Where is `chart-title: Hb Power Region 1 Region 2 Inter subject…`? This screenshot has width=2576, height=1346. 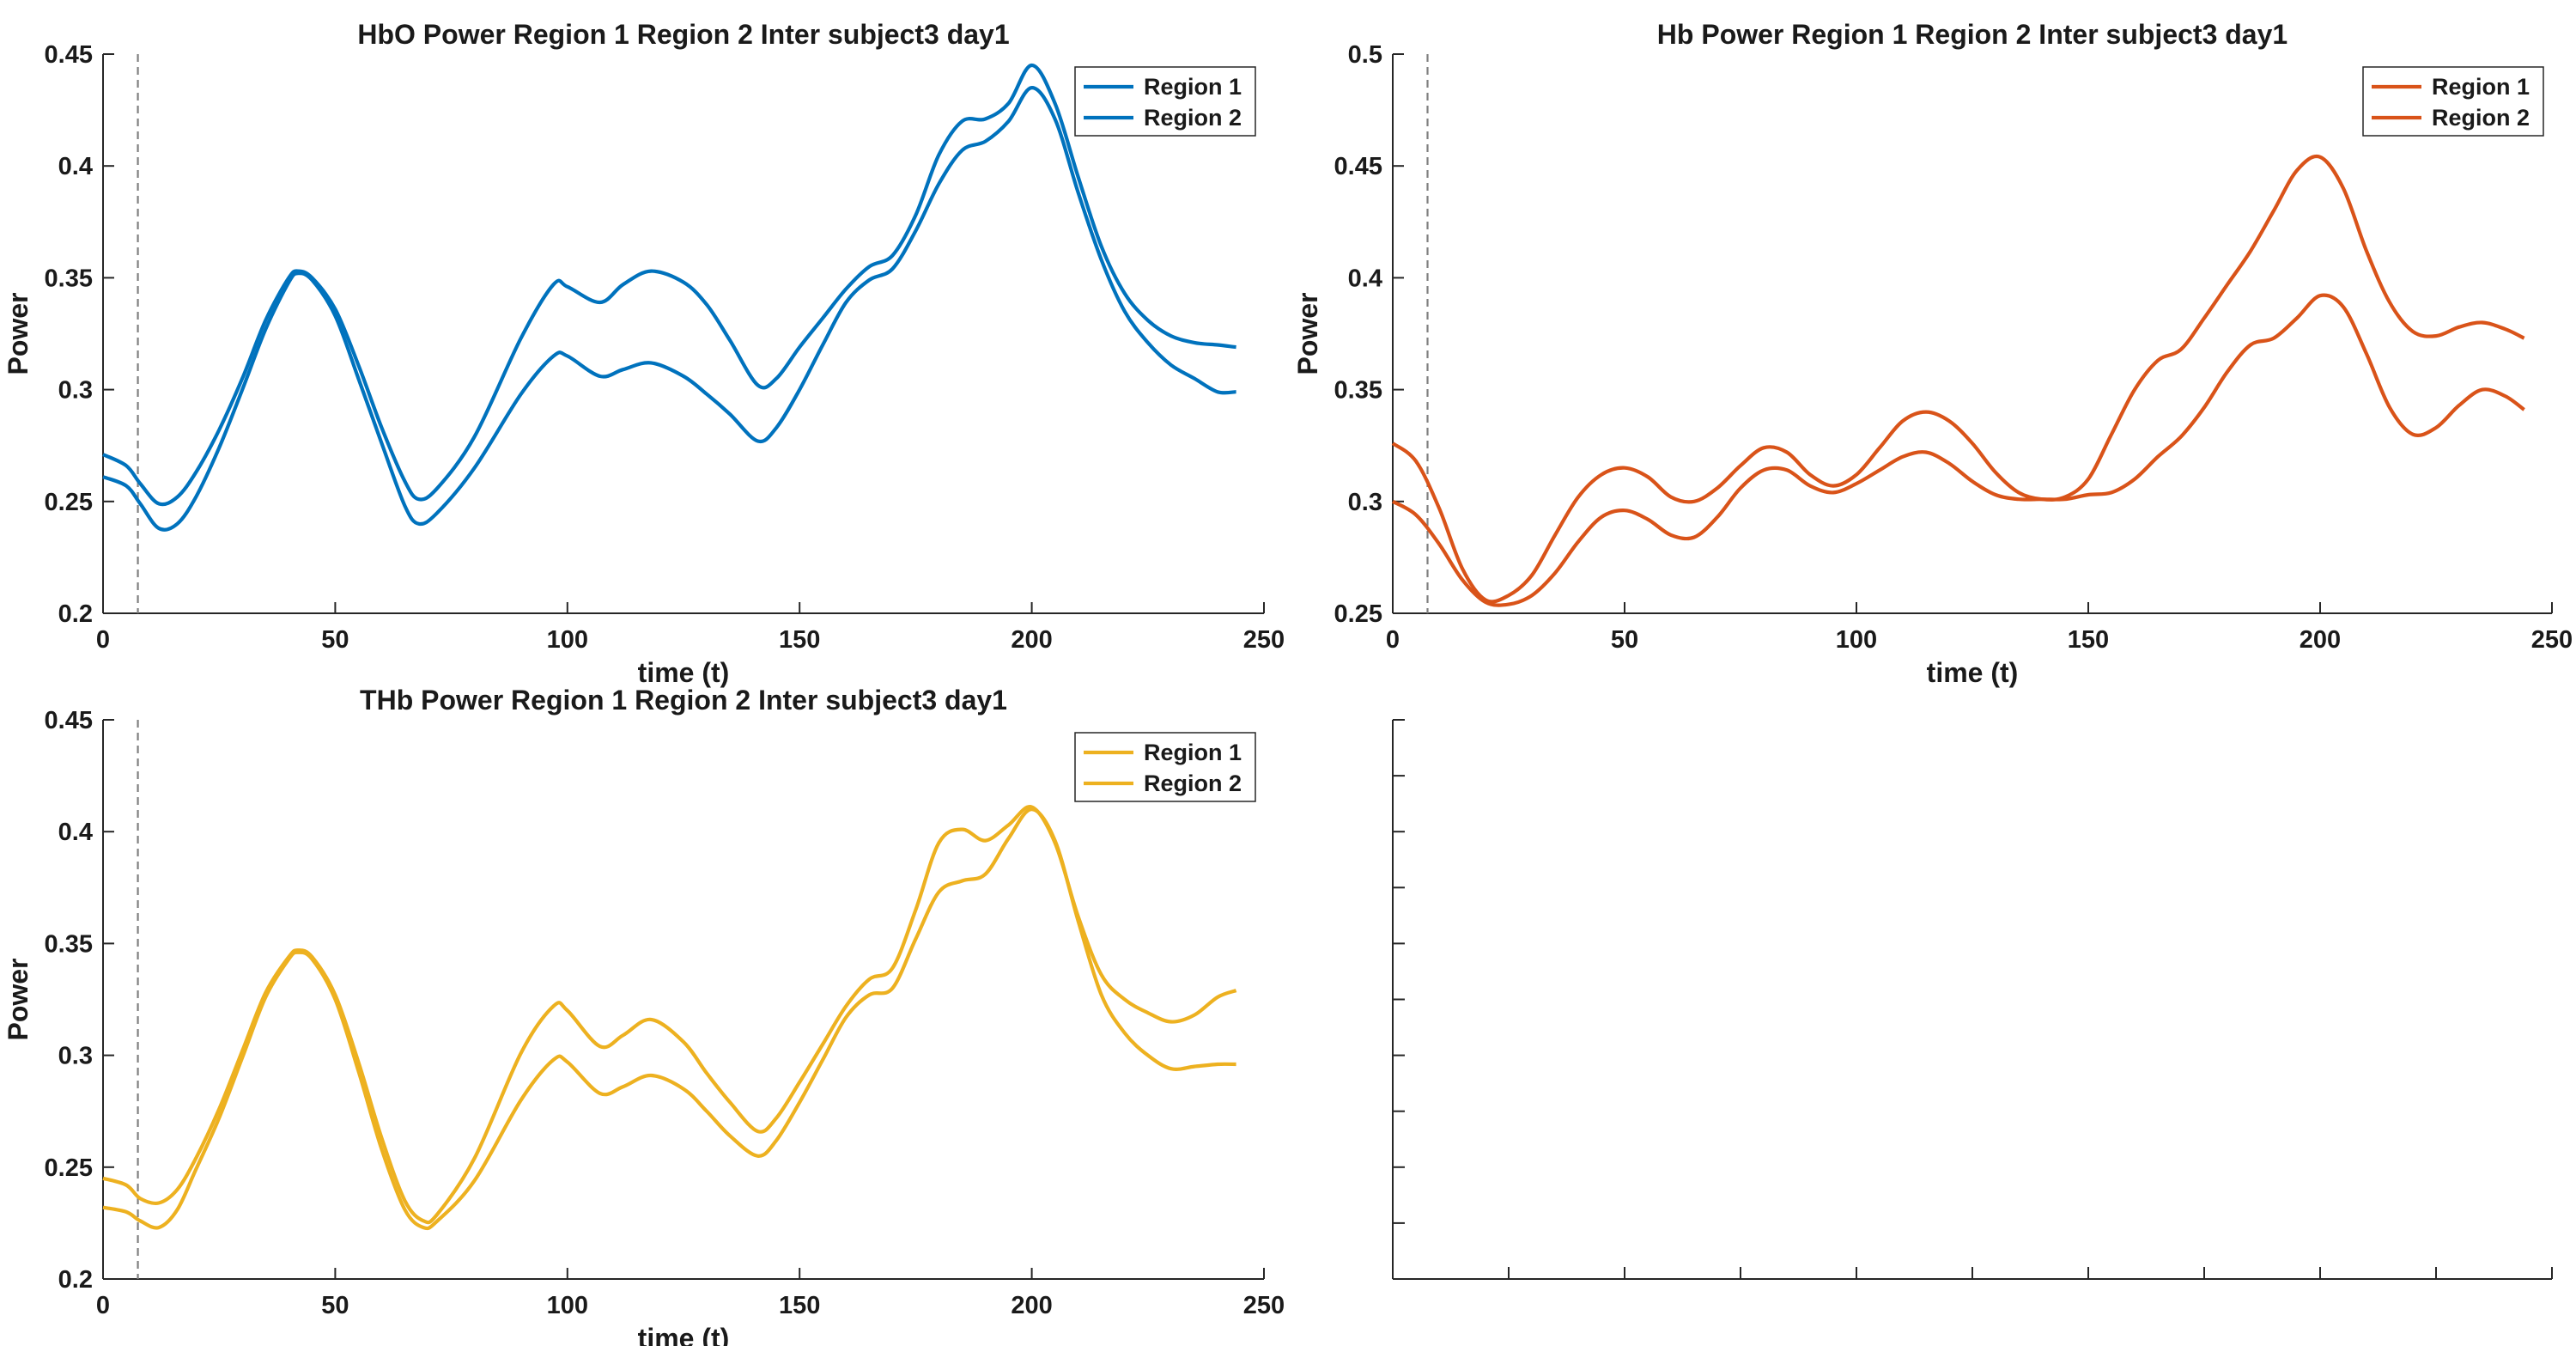
chart-title: Hb Power Region 1 Region 2 Inter subject… is located at coordinates (1972, 34).